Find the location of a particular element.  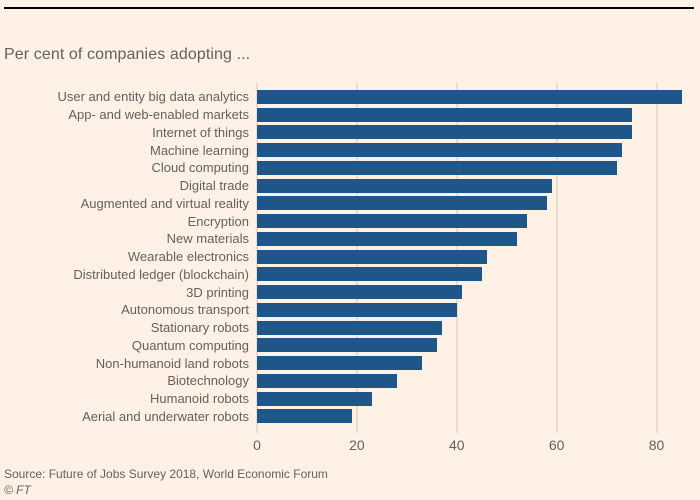

category-label: Encryption is located at coordinates (218, 221).